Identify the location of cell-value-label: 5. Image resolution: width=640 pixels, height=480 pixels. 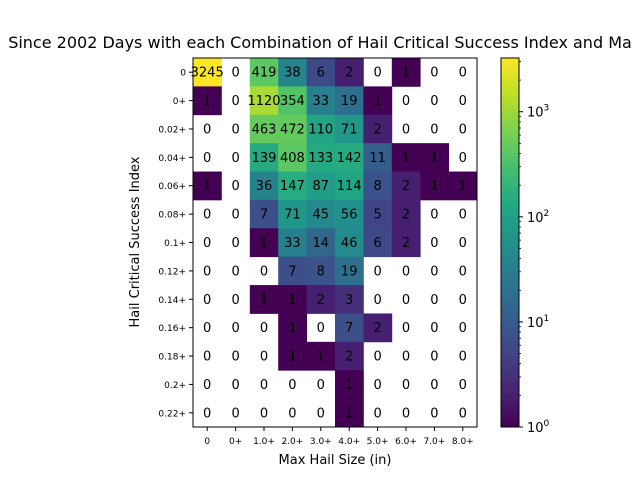
(377, 215).